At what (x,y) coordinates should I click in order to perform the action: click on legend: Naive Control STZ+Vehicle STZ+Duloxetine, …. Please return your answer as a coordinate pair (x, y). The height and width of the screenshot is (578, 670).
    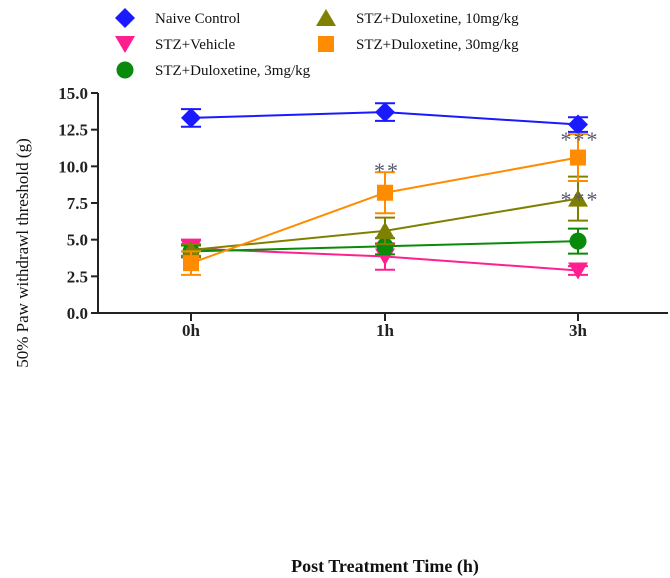
    Looking at the image, I should click on (317, 43).